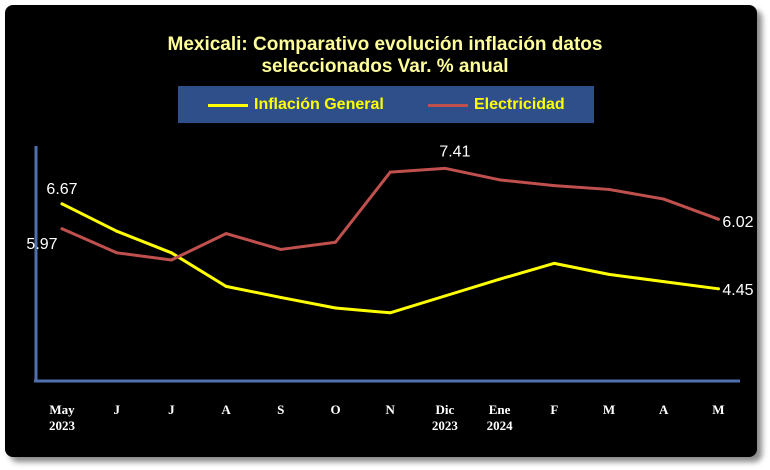  I want to click on x-tick-label-7: Dic, so click(445, 409).